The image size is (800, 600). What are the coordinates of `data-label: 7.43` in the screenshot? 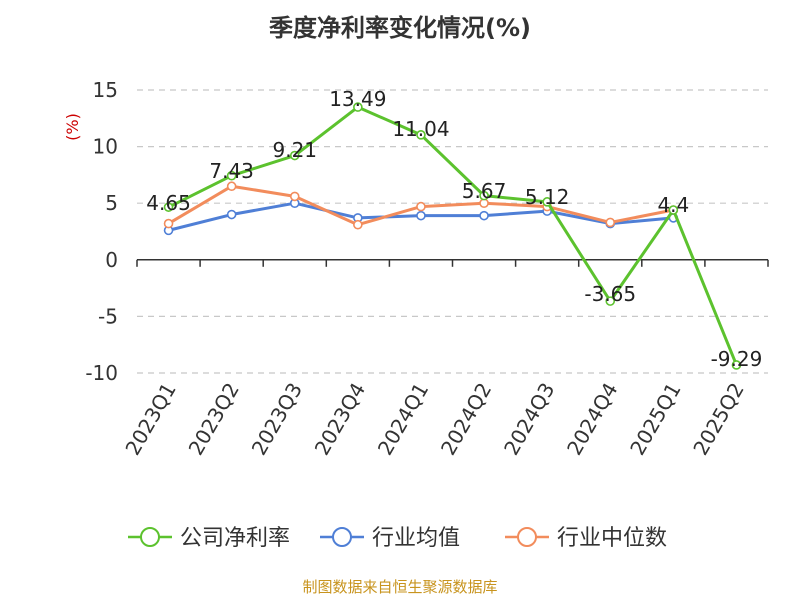 It's located at (231, 171).